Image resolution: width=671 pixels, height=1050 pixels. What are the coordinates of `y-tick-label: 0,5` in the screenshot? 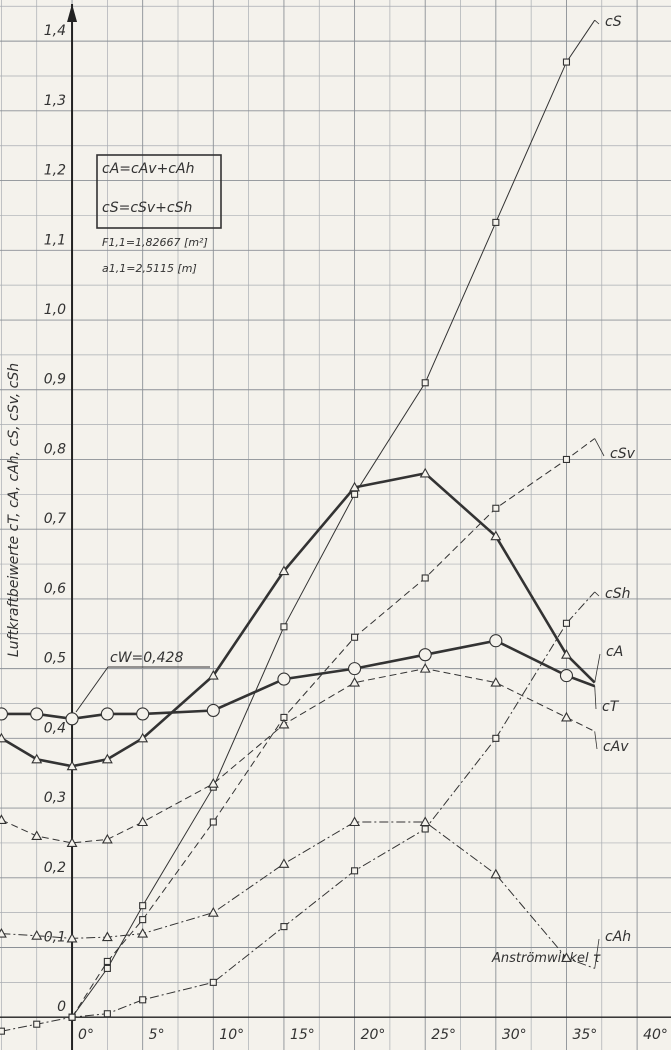 It's located at (55, 659).